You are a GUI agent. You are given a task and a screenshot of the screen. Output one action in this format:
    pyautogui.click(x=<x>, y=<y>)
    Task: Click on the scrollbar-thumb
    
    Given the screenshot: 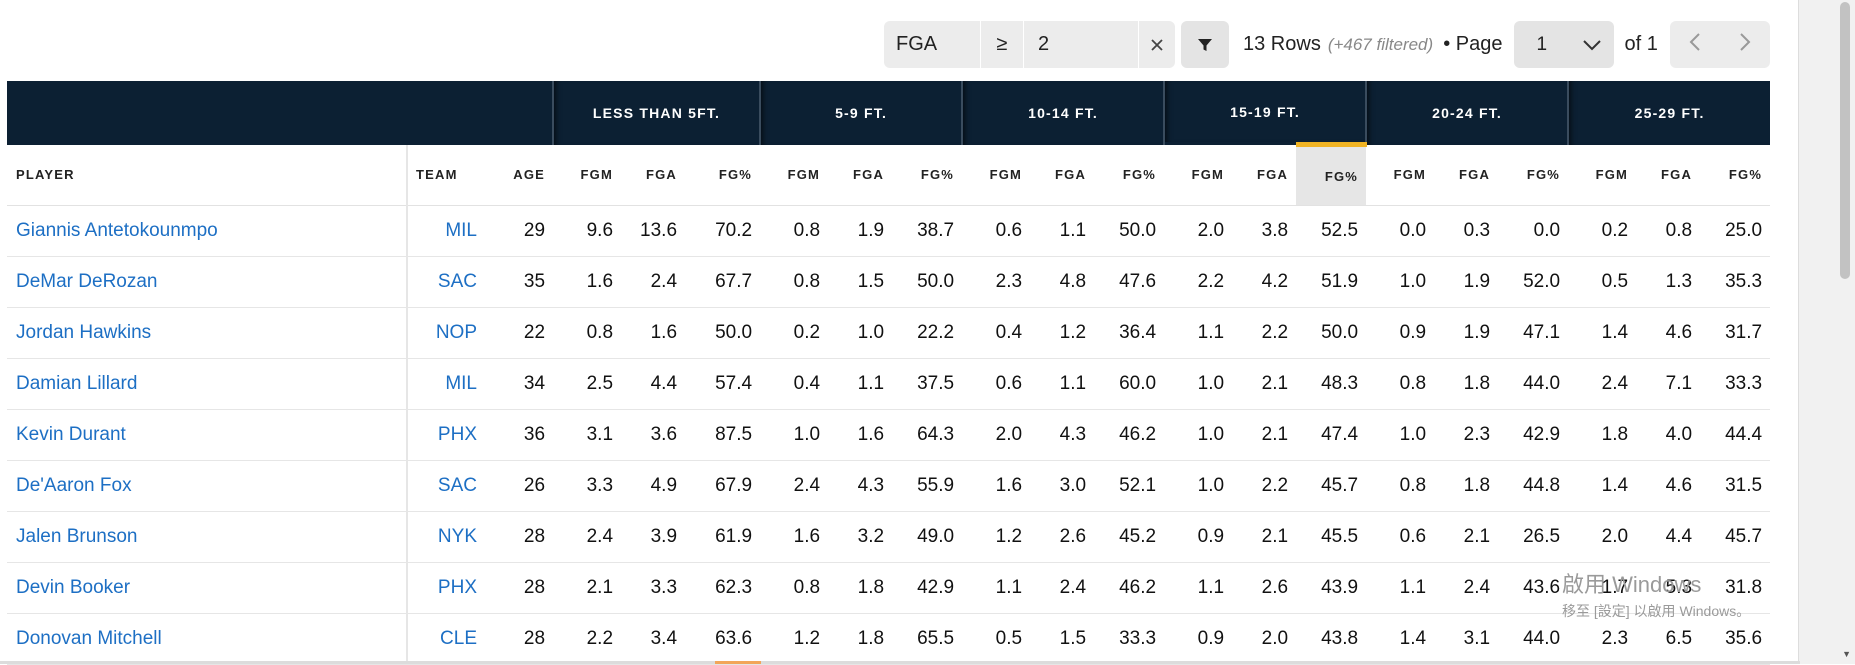 What is the action you would take?
    pyautogui.click(x=1845, y=140)
    